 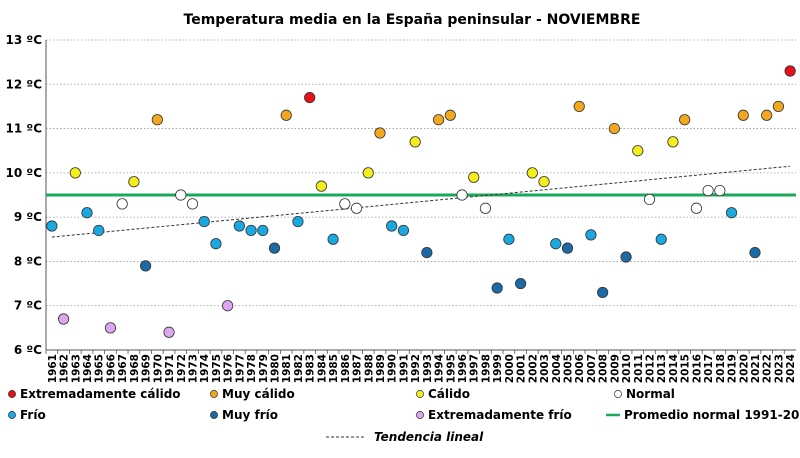 I want to click on point-2000, so click(x=509, y=239).